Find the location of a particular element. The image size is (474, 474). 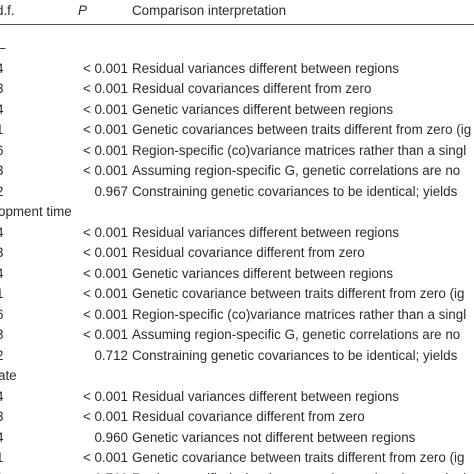

section-label: opment time is located at coordinates (36, 211).